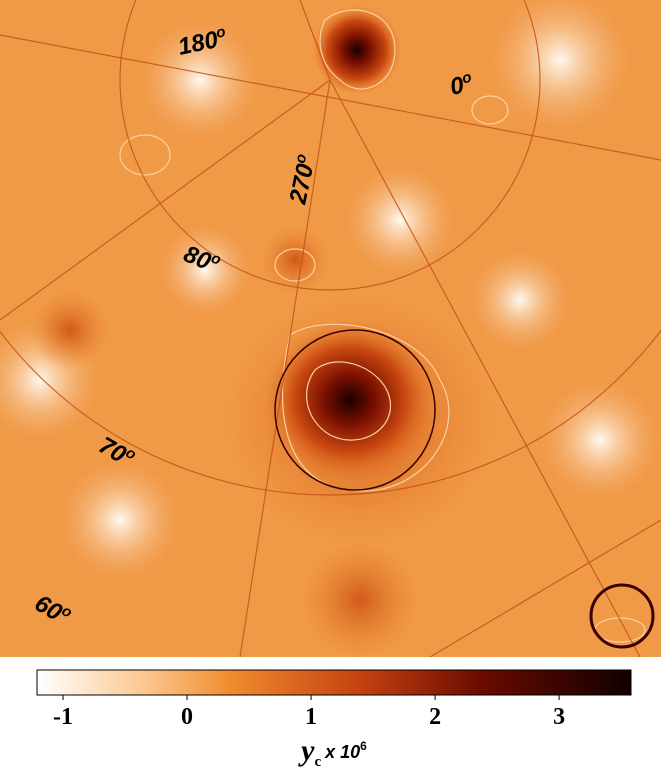 Image resolution: width=661 pixels, height=772 pixels. What do you see at coordinates (355, 410) in the screenshot?
I see `aperture-circle` at bounding box center [355, 410].